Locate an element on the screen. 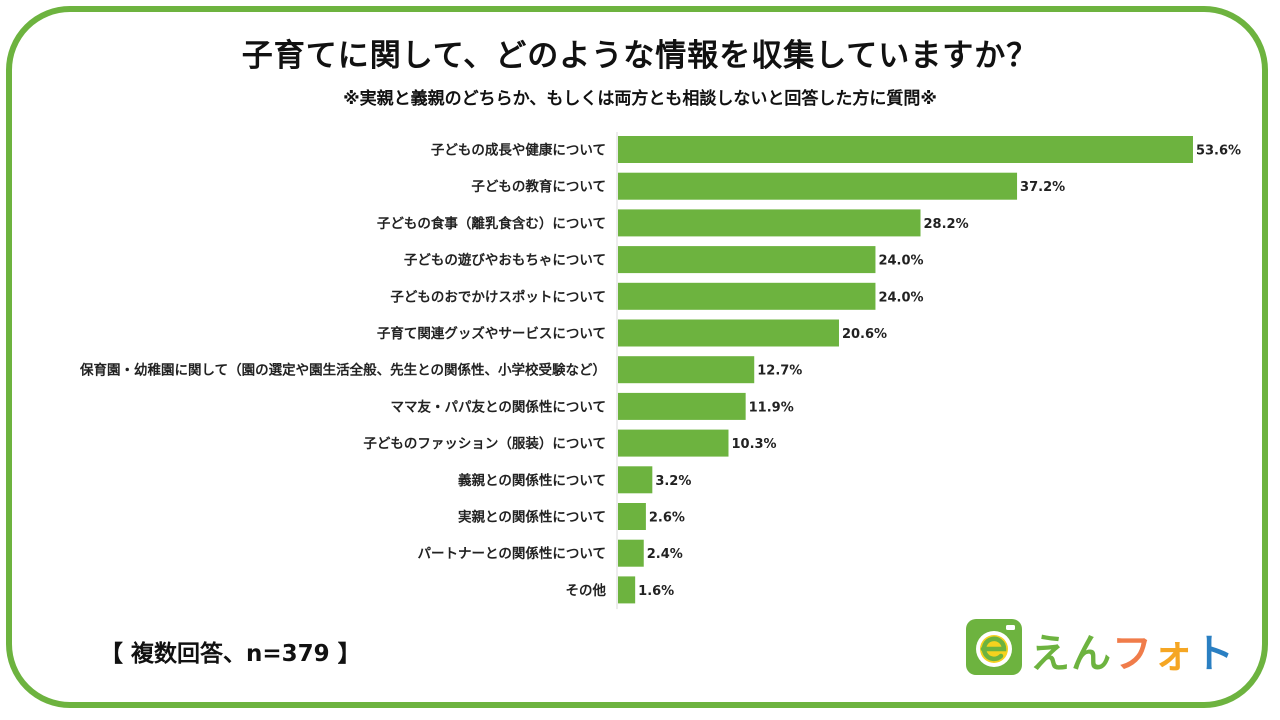 The height and width of the screenshot is (720, 1280). category-label: その他 is located at coordinates (586, 590).